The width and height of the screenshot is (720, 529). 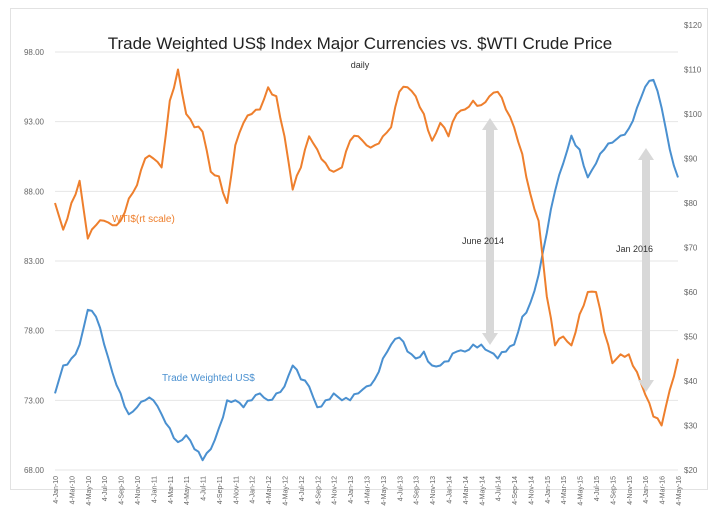 What do you see at coordinates (581, 491) in the screenshot?
I see `x-tick-label: 4-May-15` at bounding box center [581, 491].